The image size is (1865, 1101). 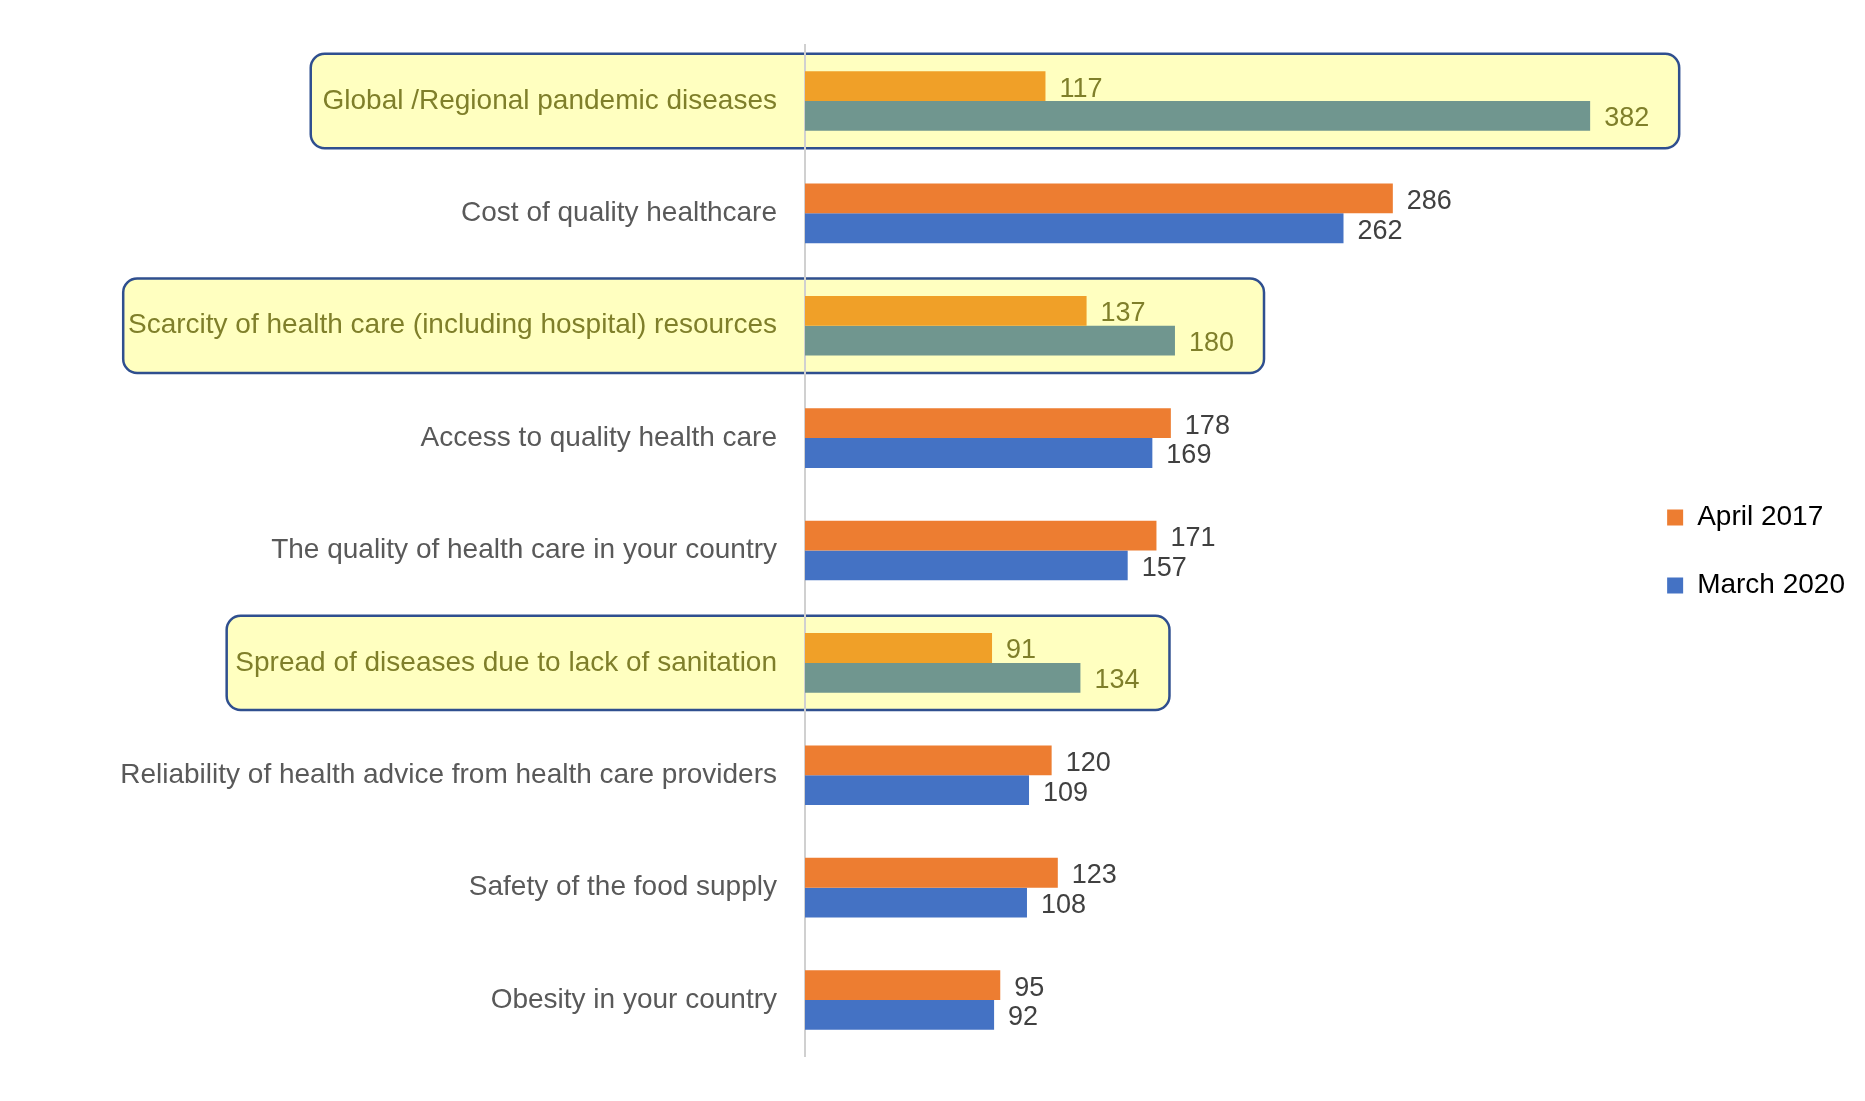 I want to click on data-label: 178, so click(x=1207, y=424).